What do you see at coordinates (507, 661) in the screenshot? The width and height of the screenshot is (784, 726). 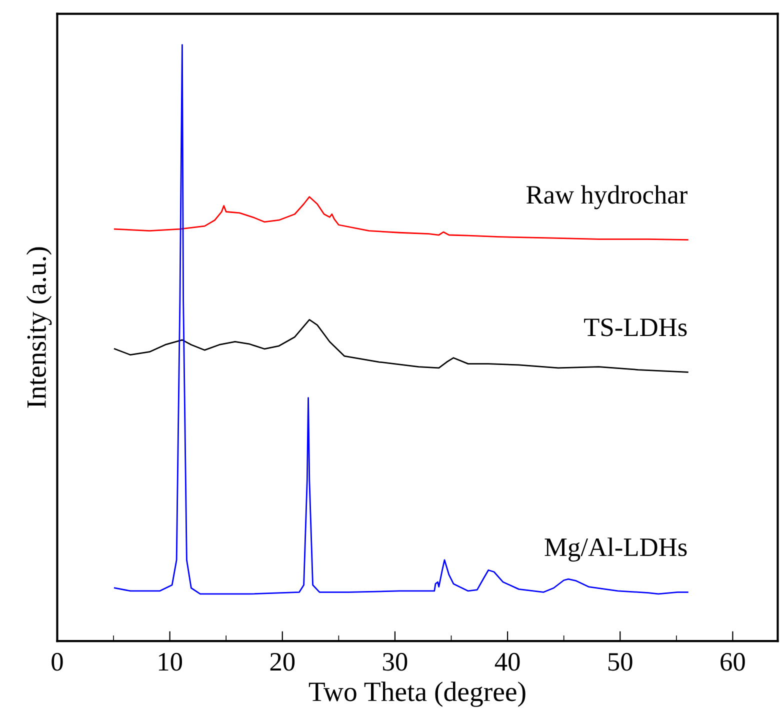 I see `x-tick-label: 40` at bounding box center [507, 661].